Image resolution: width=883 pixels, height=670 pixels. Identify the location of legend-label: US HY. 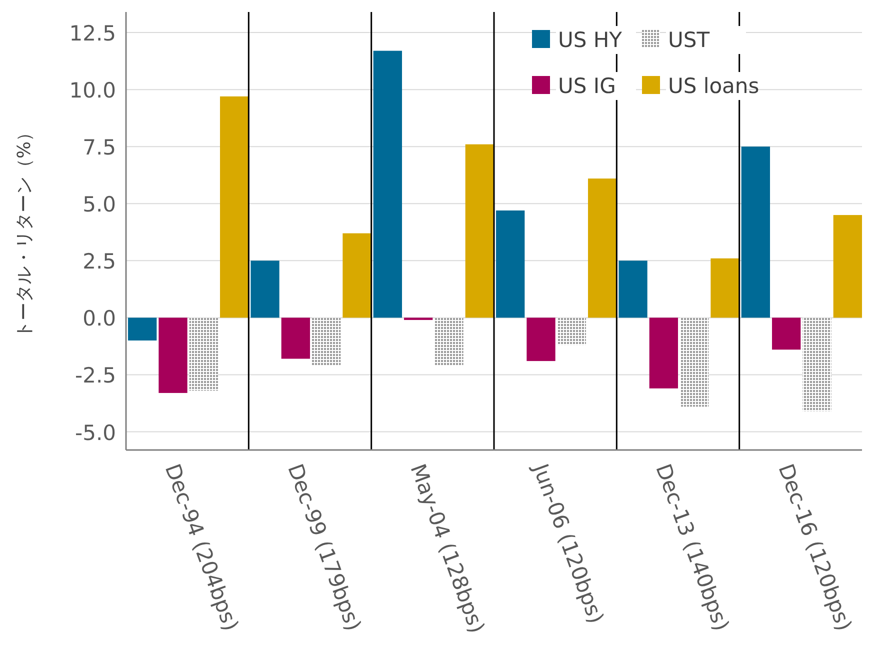
(590, 40).